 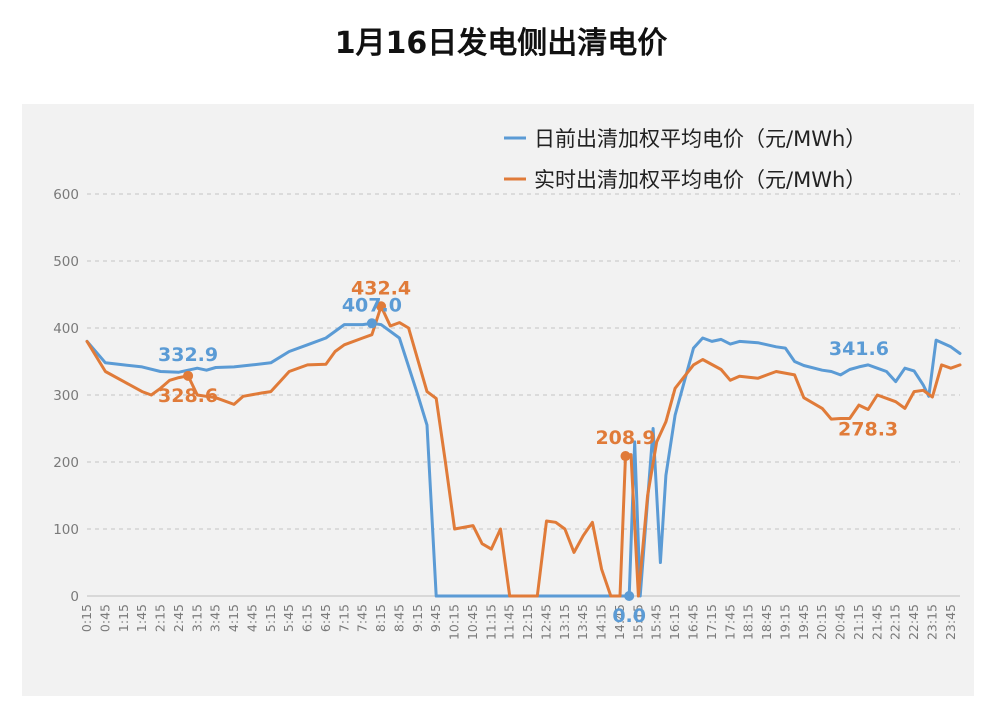 I want to click on x-tick-label: 7:15, so click(x=343, y=618).